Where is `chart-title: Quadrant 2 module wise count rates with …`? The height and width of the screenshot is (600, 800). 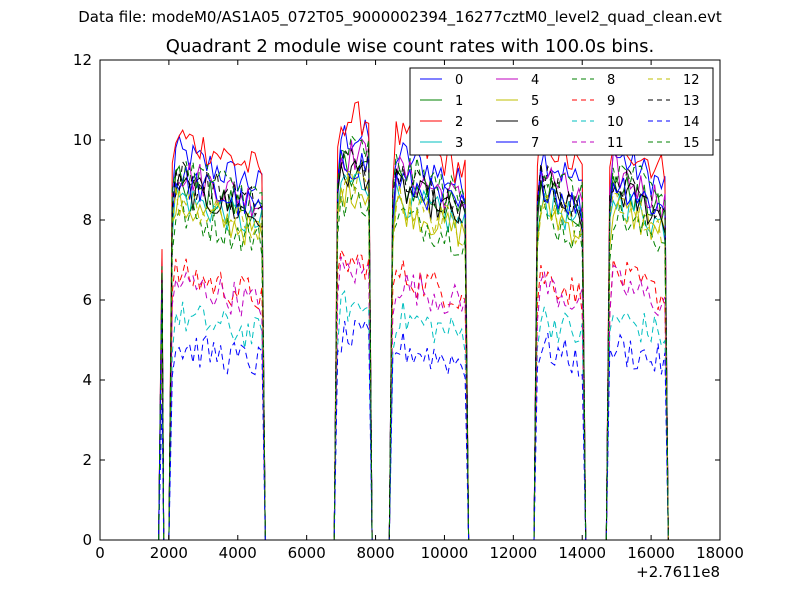 chart-title: Quadrant 2 module wise count rates with … is located at coordinates (410, 46).